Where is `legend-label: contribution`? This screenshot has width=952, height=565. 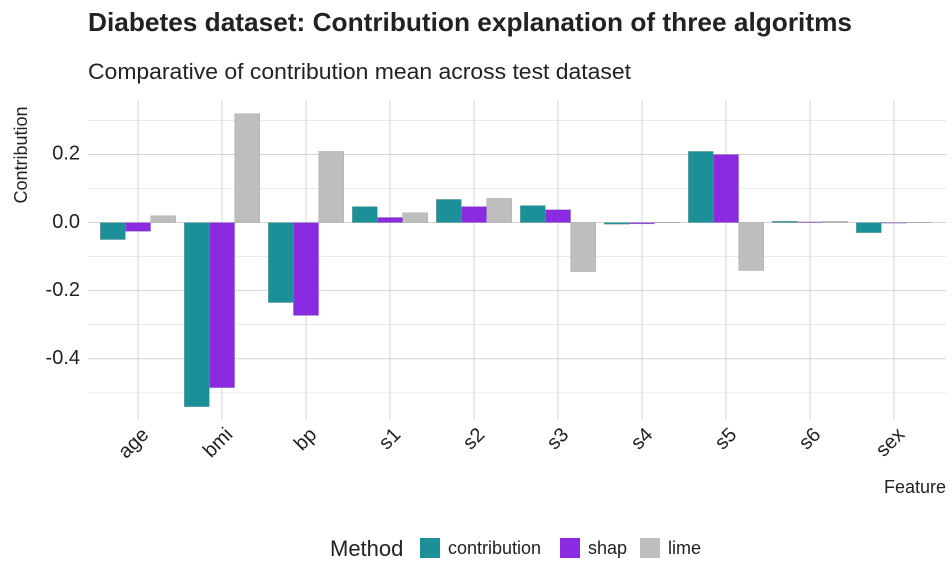
legend-label: contribution is located at coordinates (494, 548).